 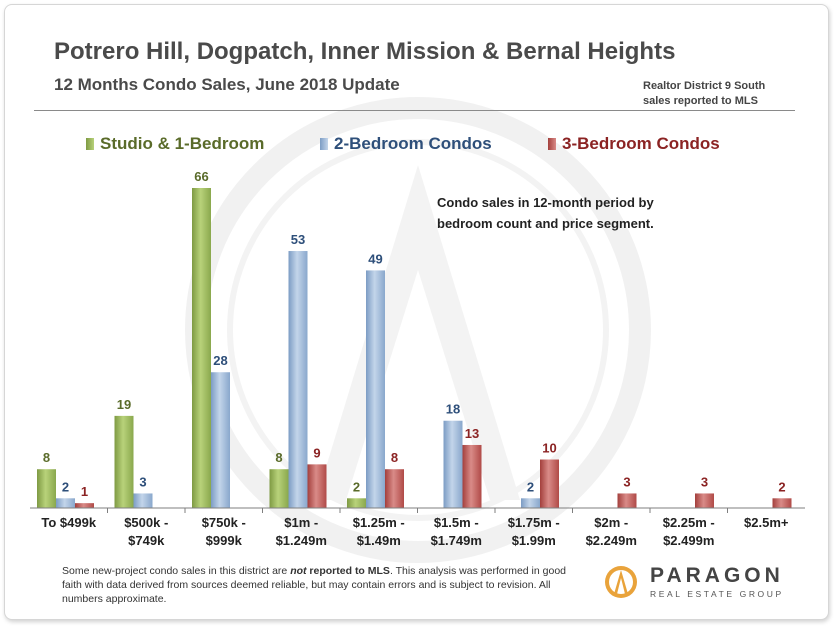 I want to click on x-tick-label-6-0: $1.75m -, so click(x=534, y=522).